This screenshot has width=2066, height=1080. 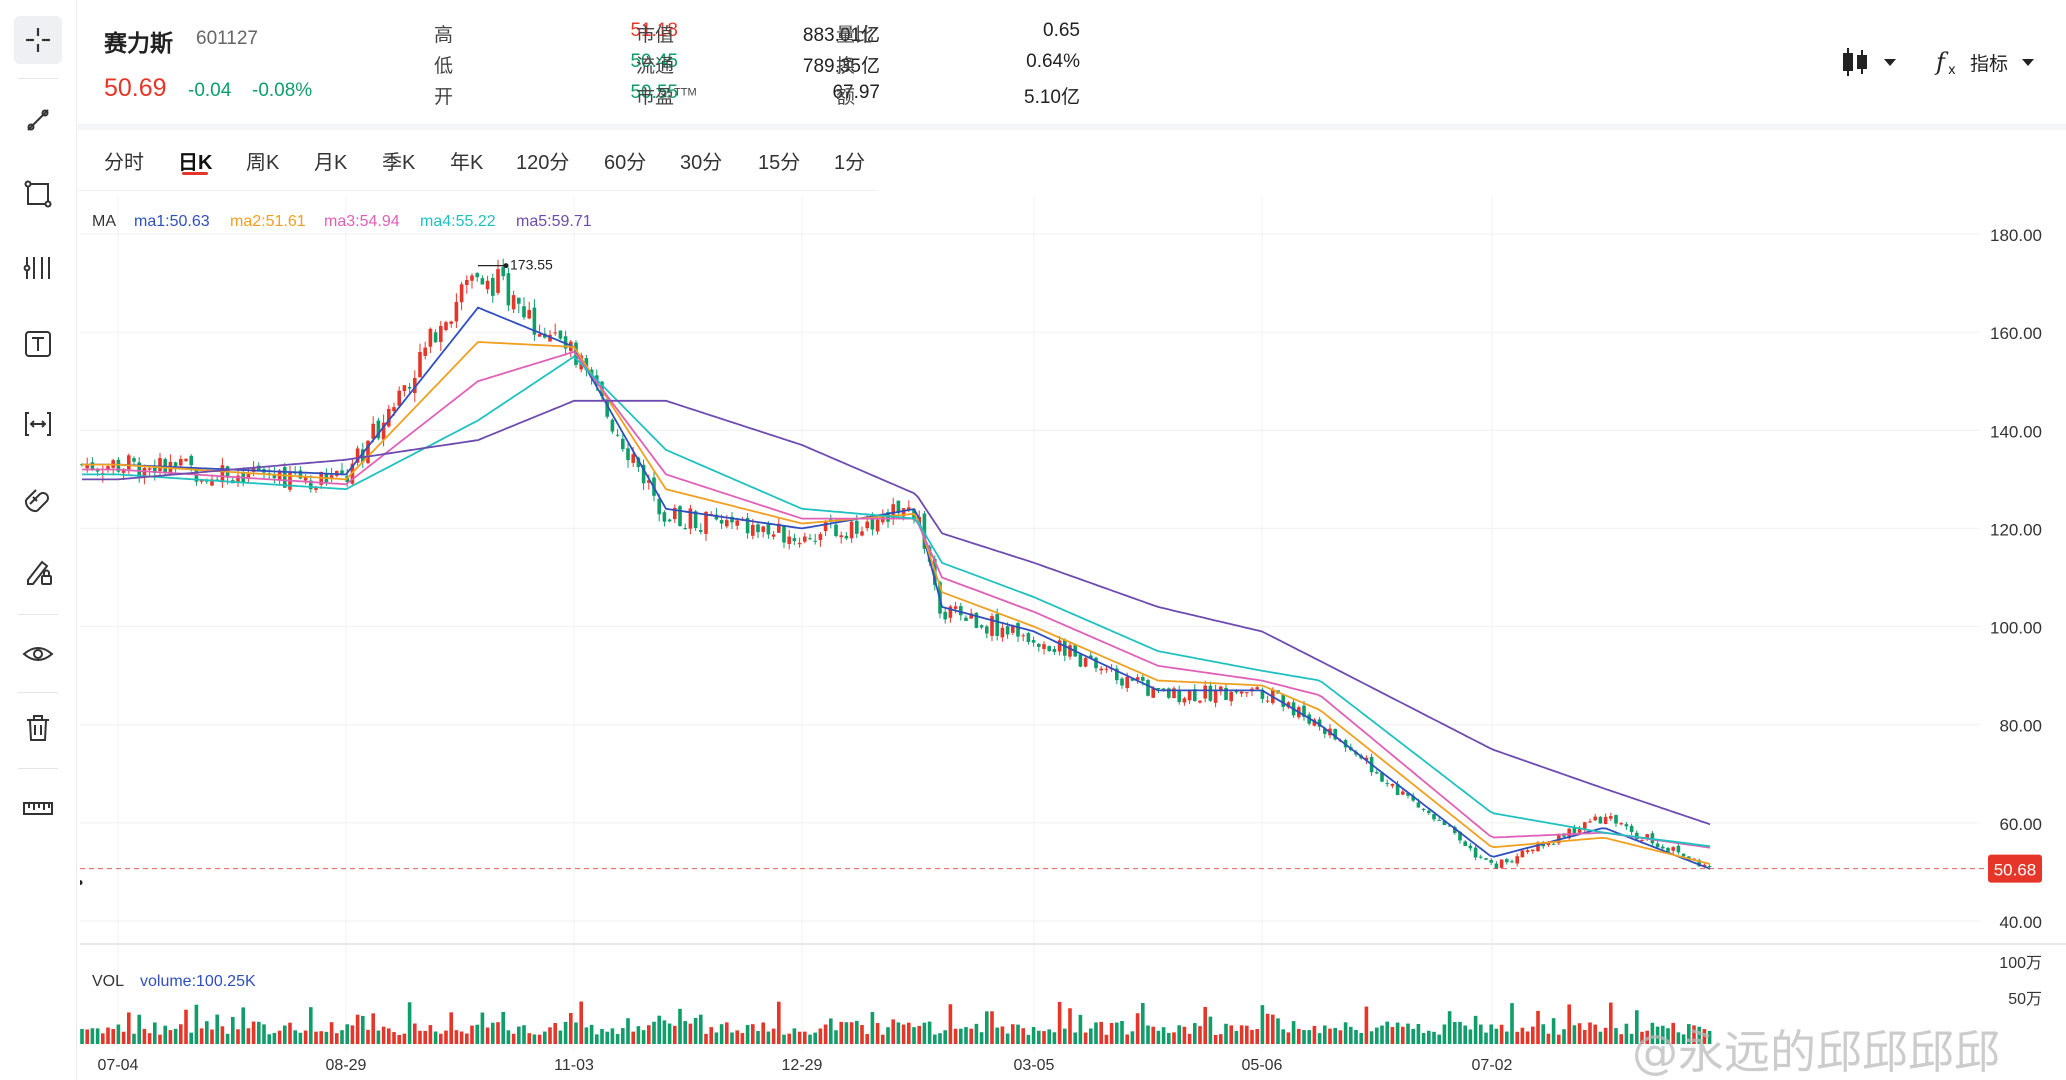 I want to click on lock-drawing-icon, so click(x=38, y=572).